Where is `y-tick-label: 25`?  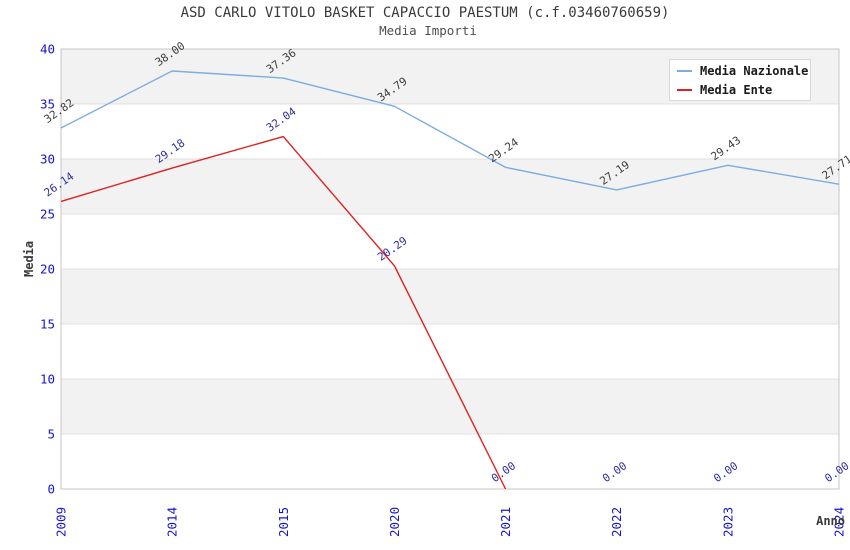 y-tick-label: 25 is located at coordinates (47, 214).